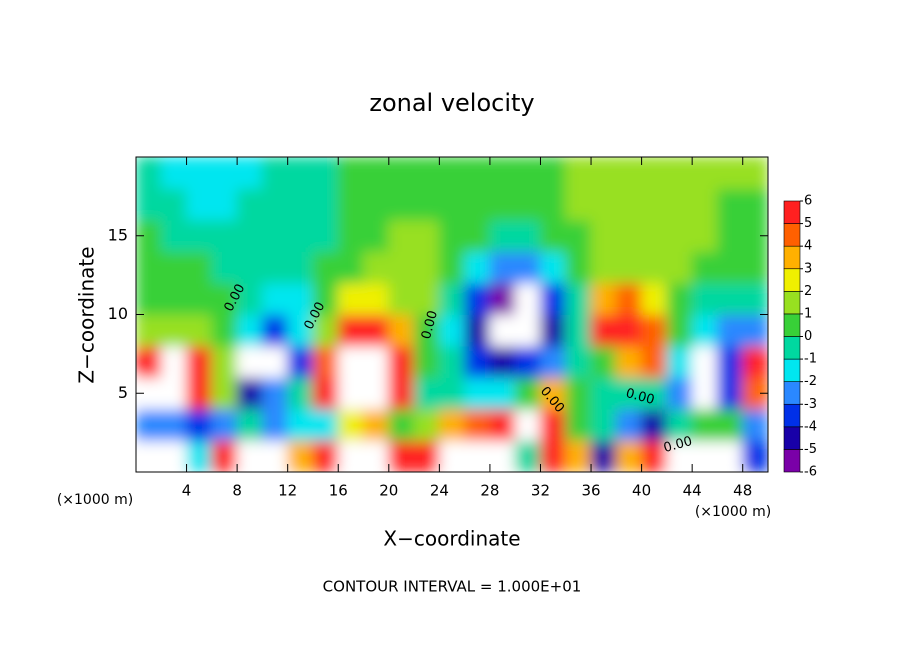 This screenshot has height=654, width=904. I want to click on colorbar-label: 6, so click(808, 201).